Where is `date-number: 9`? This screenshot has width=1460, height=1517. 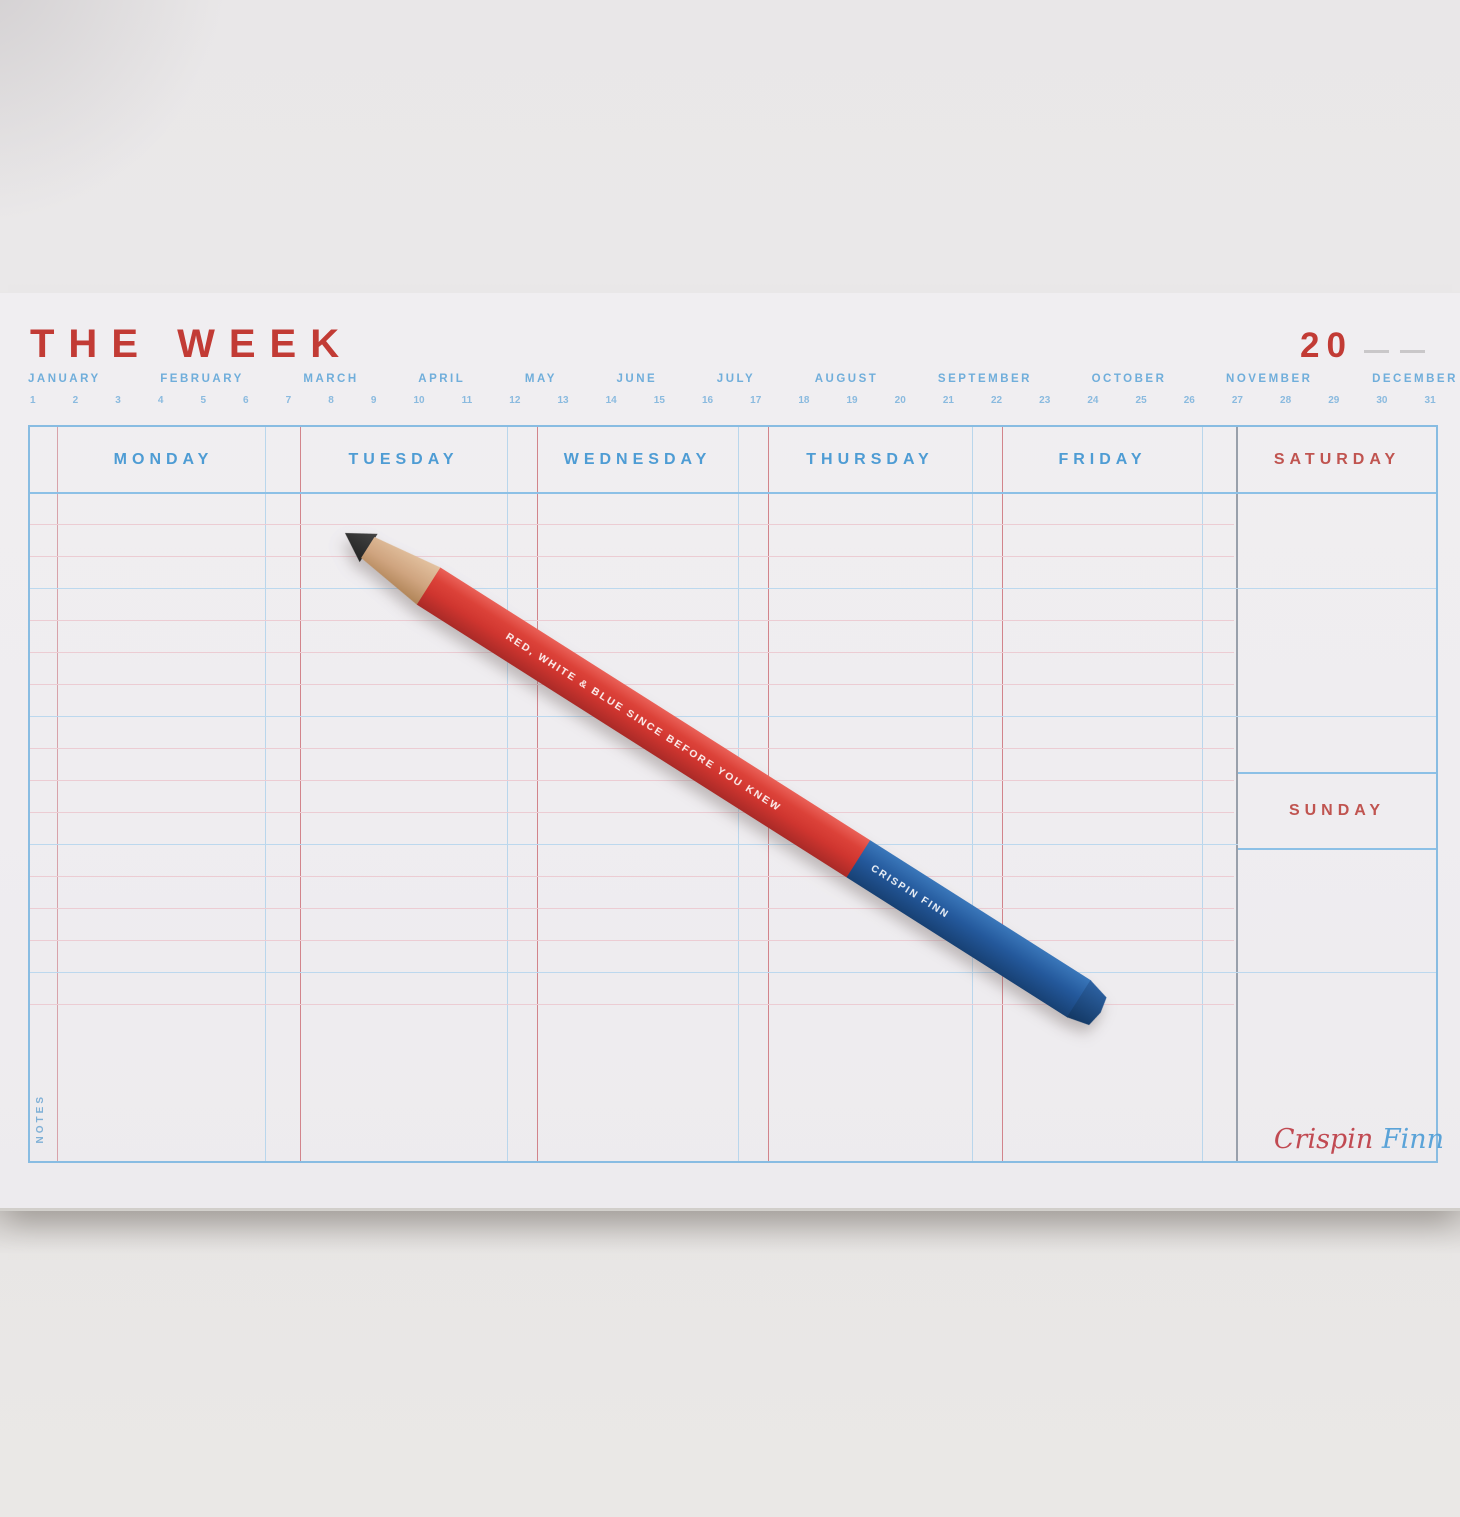
date-number: 9 is located at coordinates (373, 400).